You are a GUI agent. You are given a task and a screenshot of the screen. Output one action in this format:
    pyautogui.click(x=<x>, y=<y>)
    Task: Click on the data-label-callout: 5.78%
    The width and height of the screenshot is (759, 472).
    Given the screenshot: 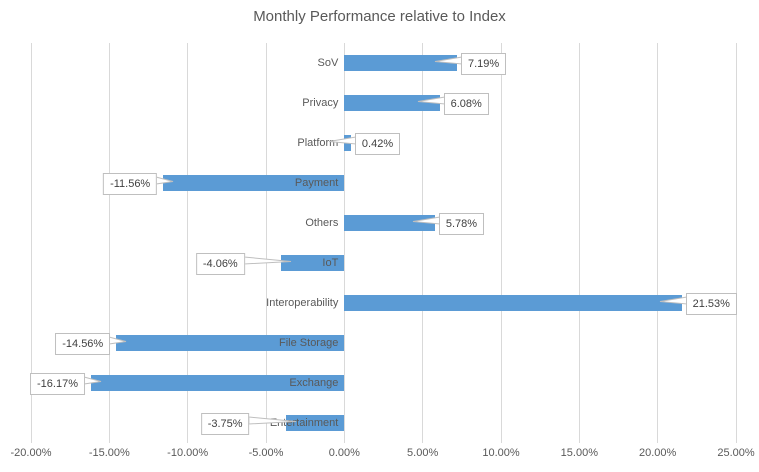 What is the action you would take?
    pyautogui.click(x=461, y=223)
    